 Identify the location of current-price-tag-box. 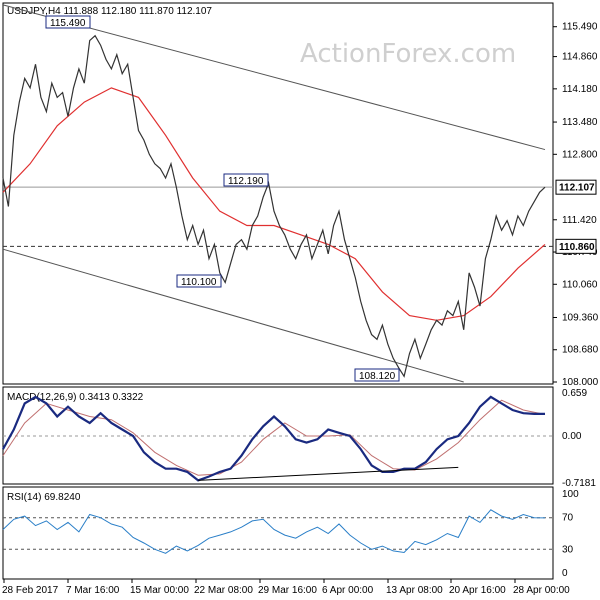
(576, 187).